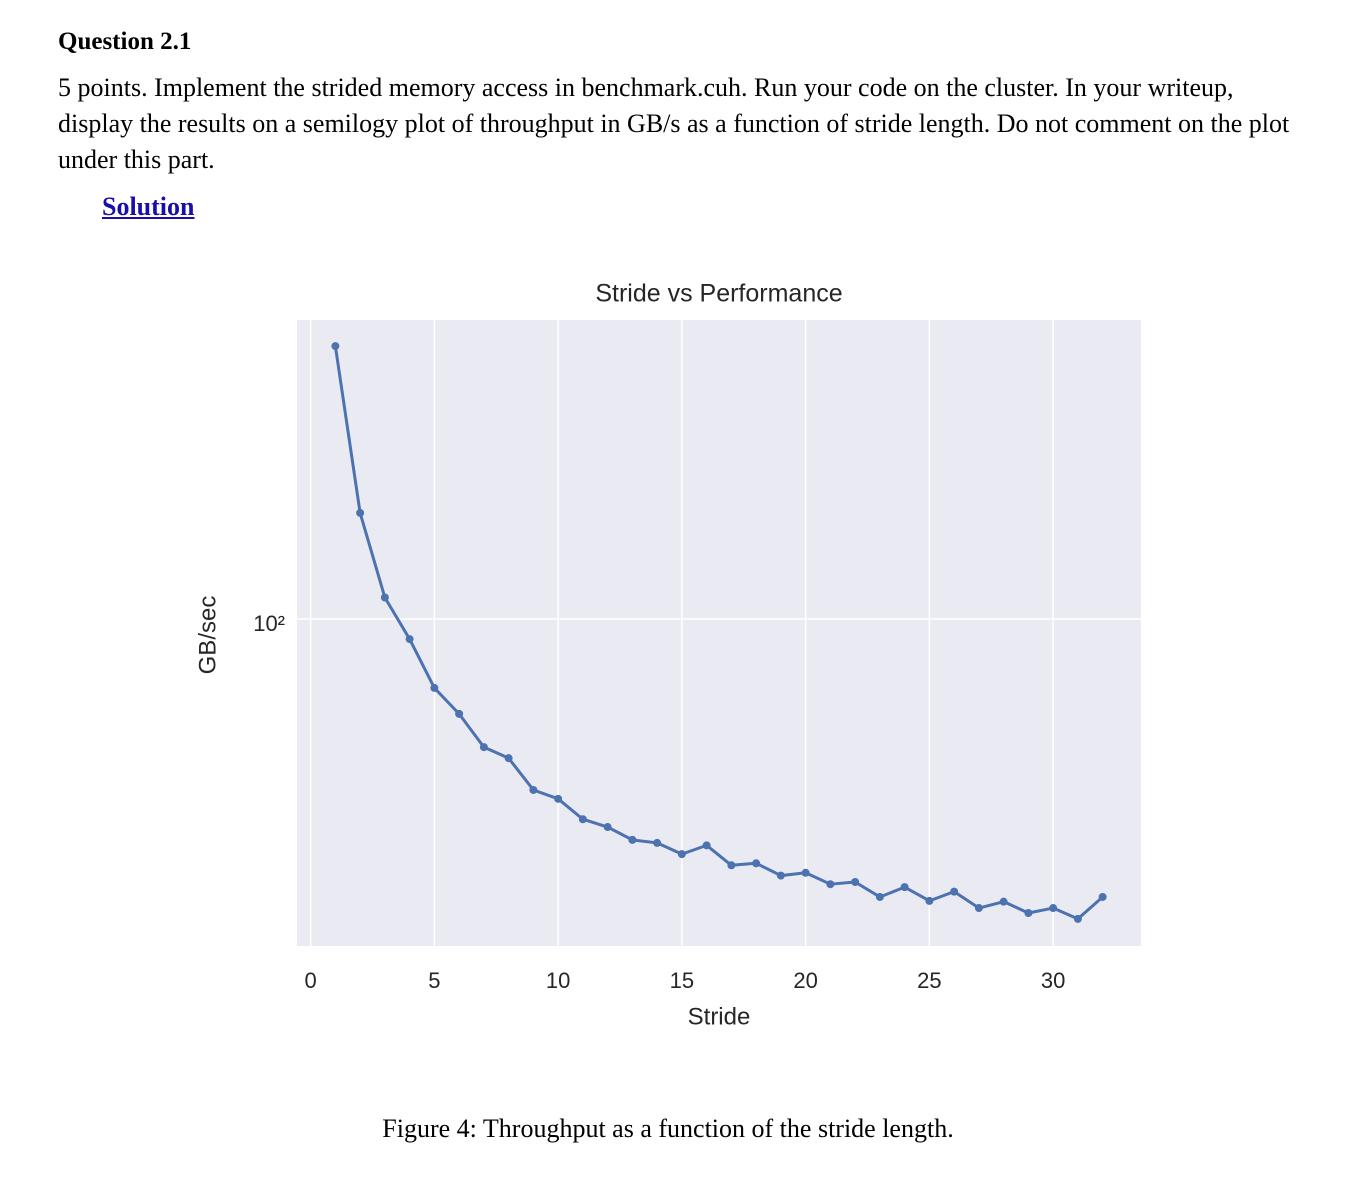 The height and width of the screenshot is (1188, 1360). I want to click on x-axis-label: Stride, so click(719, 1016).